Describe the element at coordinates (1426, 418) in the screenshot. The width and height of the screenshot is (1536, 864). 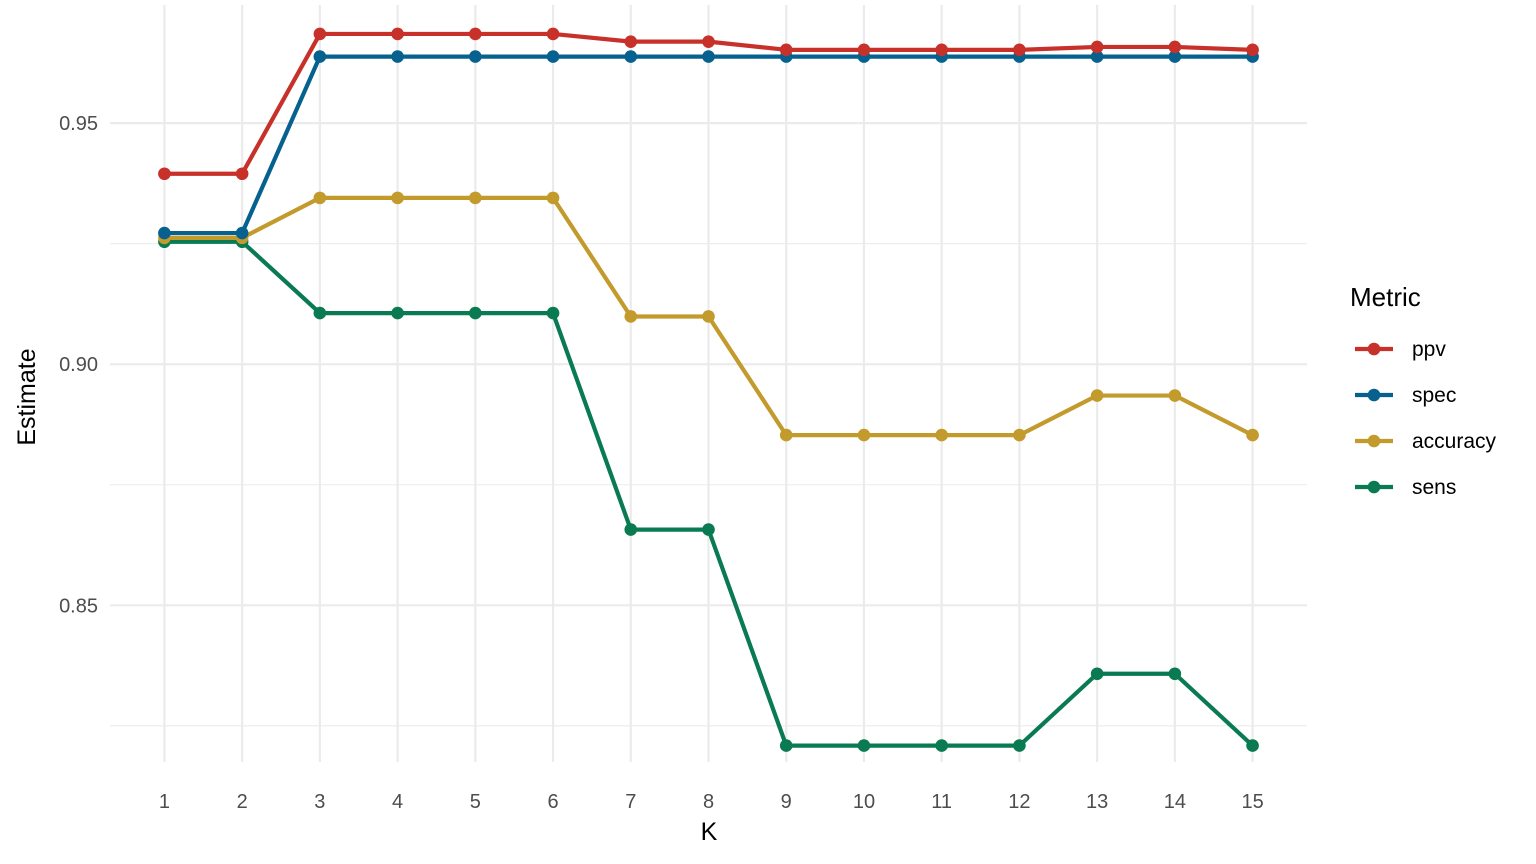
I see `legend-items: ppv spec accuracy sens` at that location.